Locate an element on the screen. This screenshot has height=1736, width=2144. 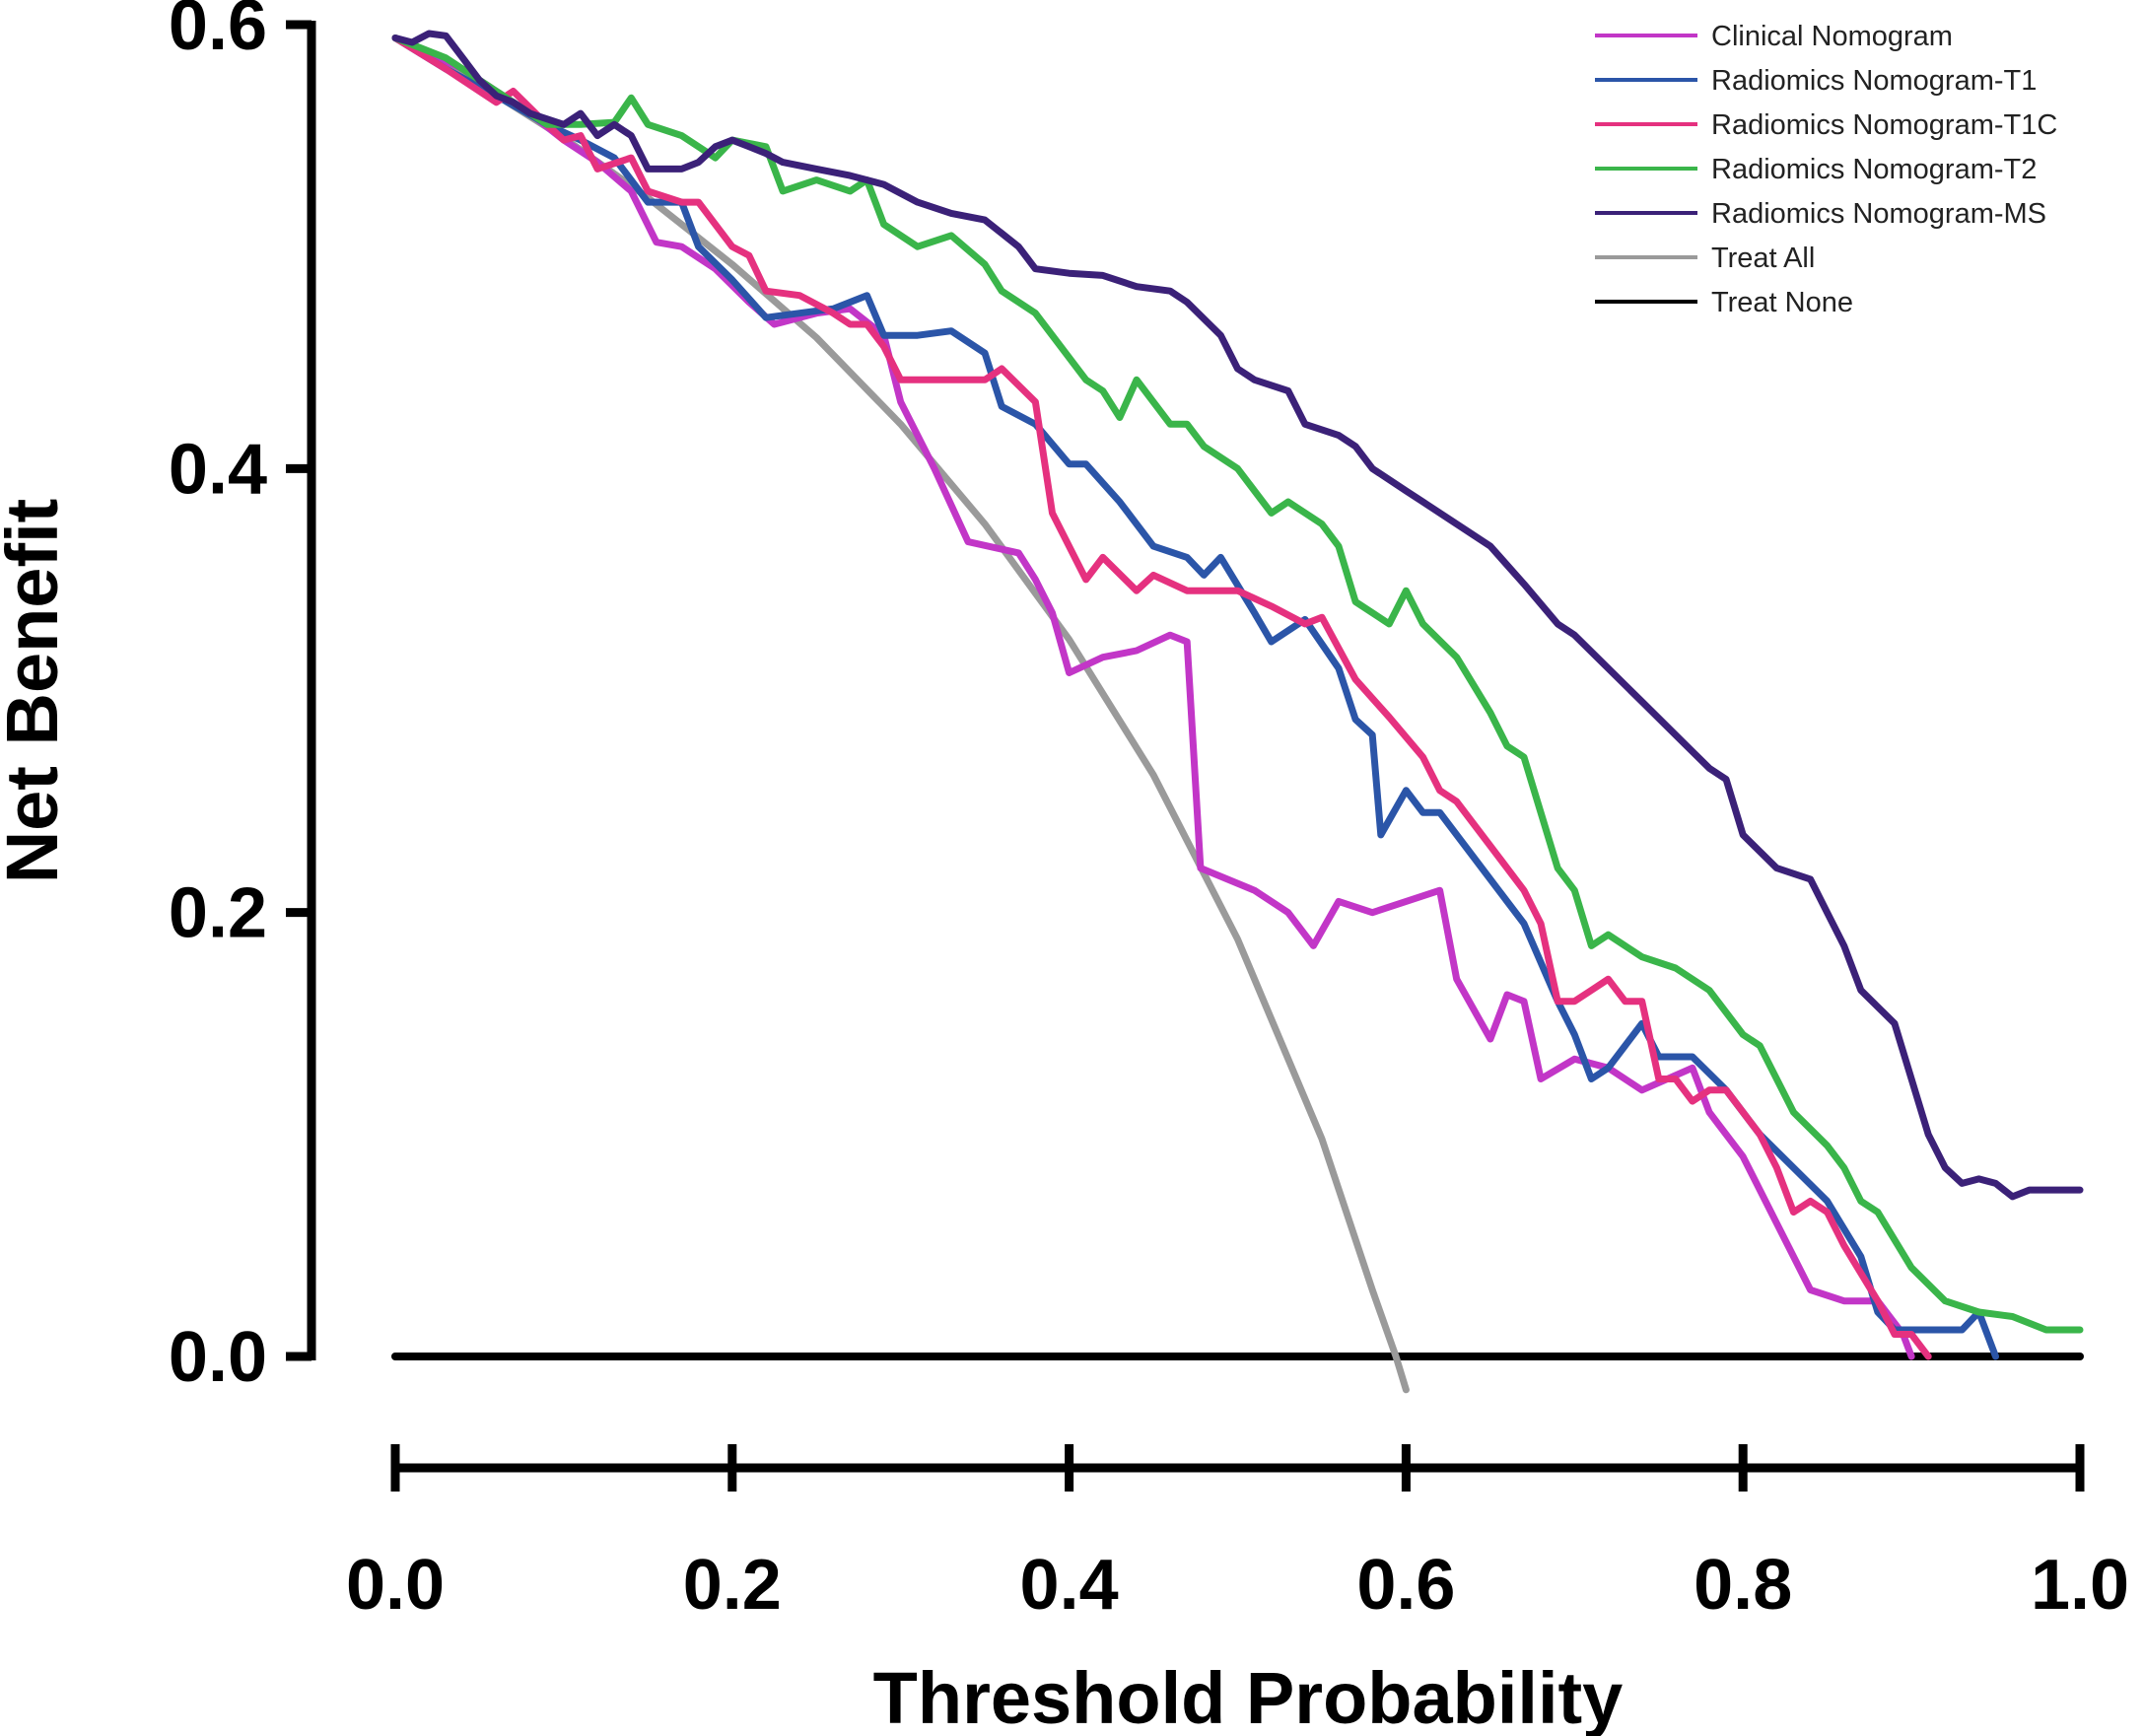
y-axis-ticks: 0.0 0.2 0.4 0.6 is located at coordinates (240, 698).